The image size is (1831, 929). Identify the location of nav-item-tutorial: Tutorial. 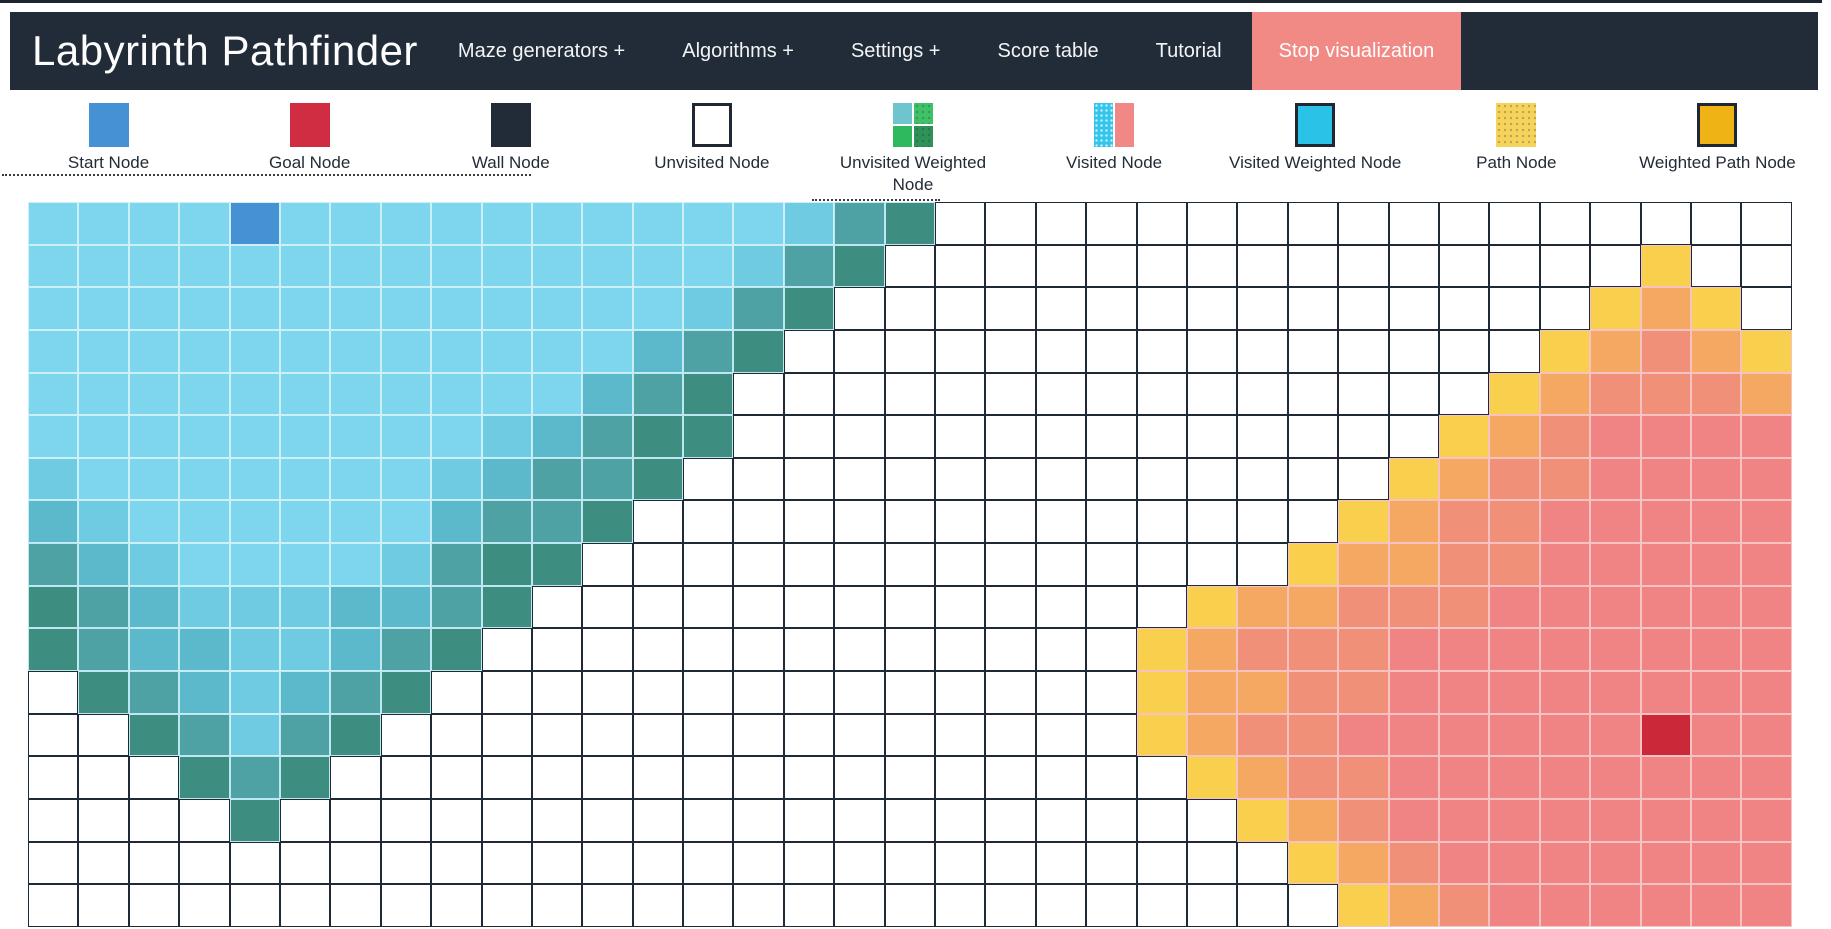
(1188, 50).